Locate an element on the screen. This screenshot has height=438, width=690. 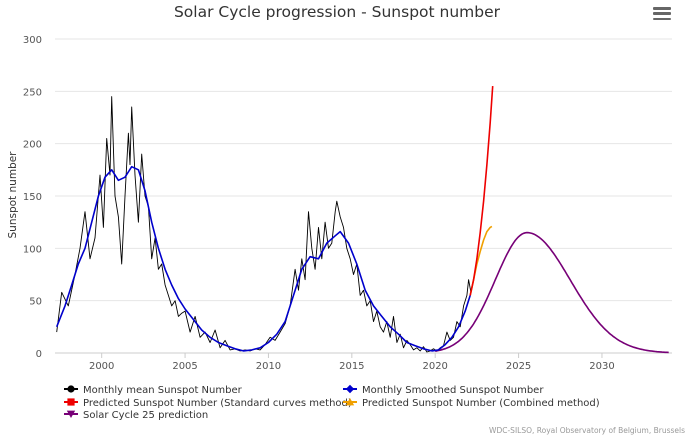
series-predicted-combined is located at coordinates (481, 260).